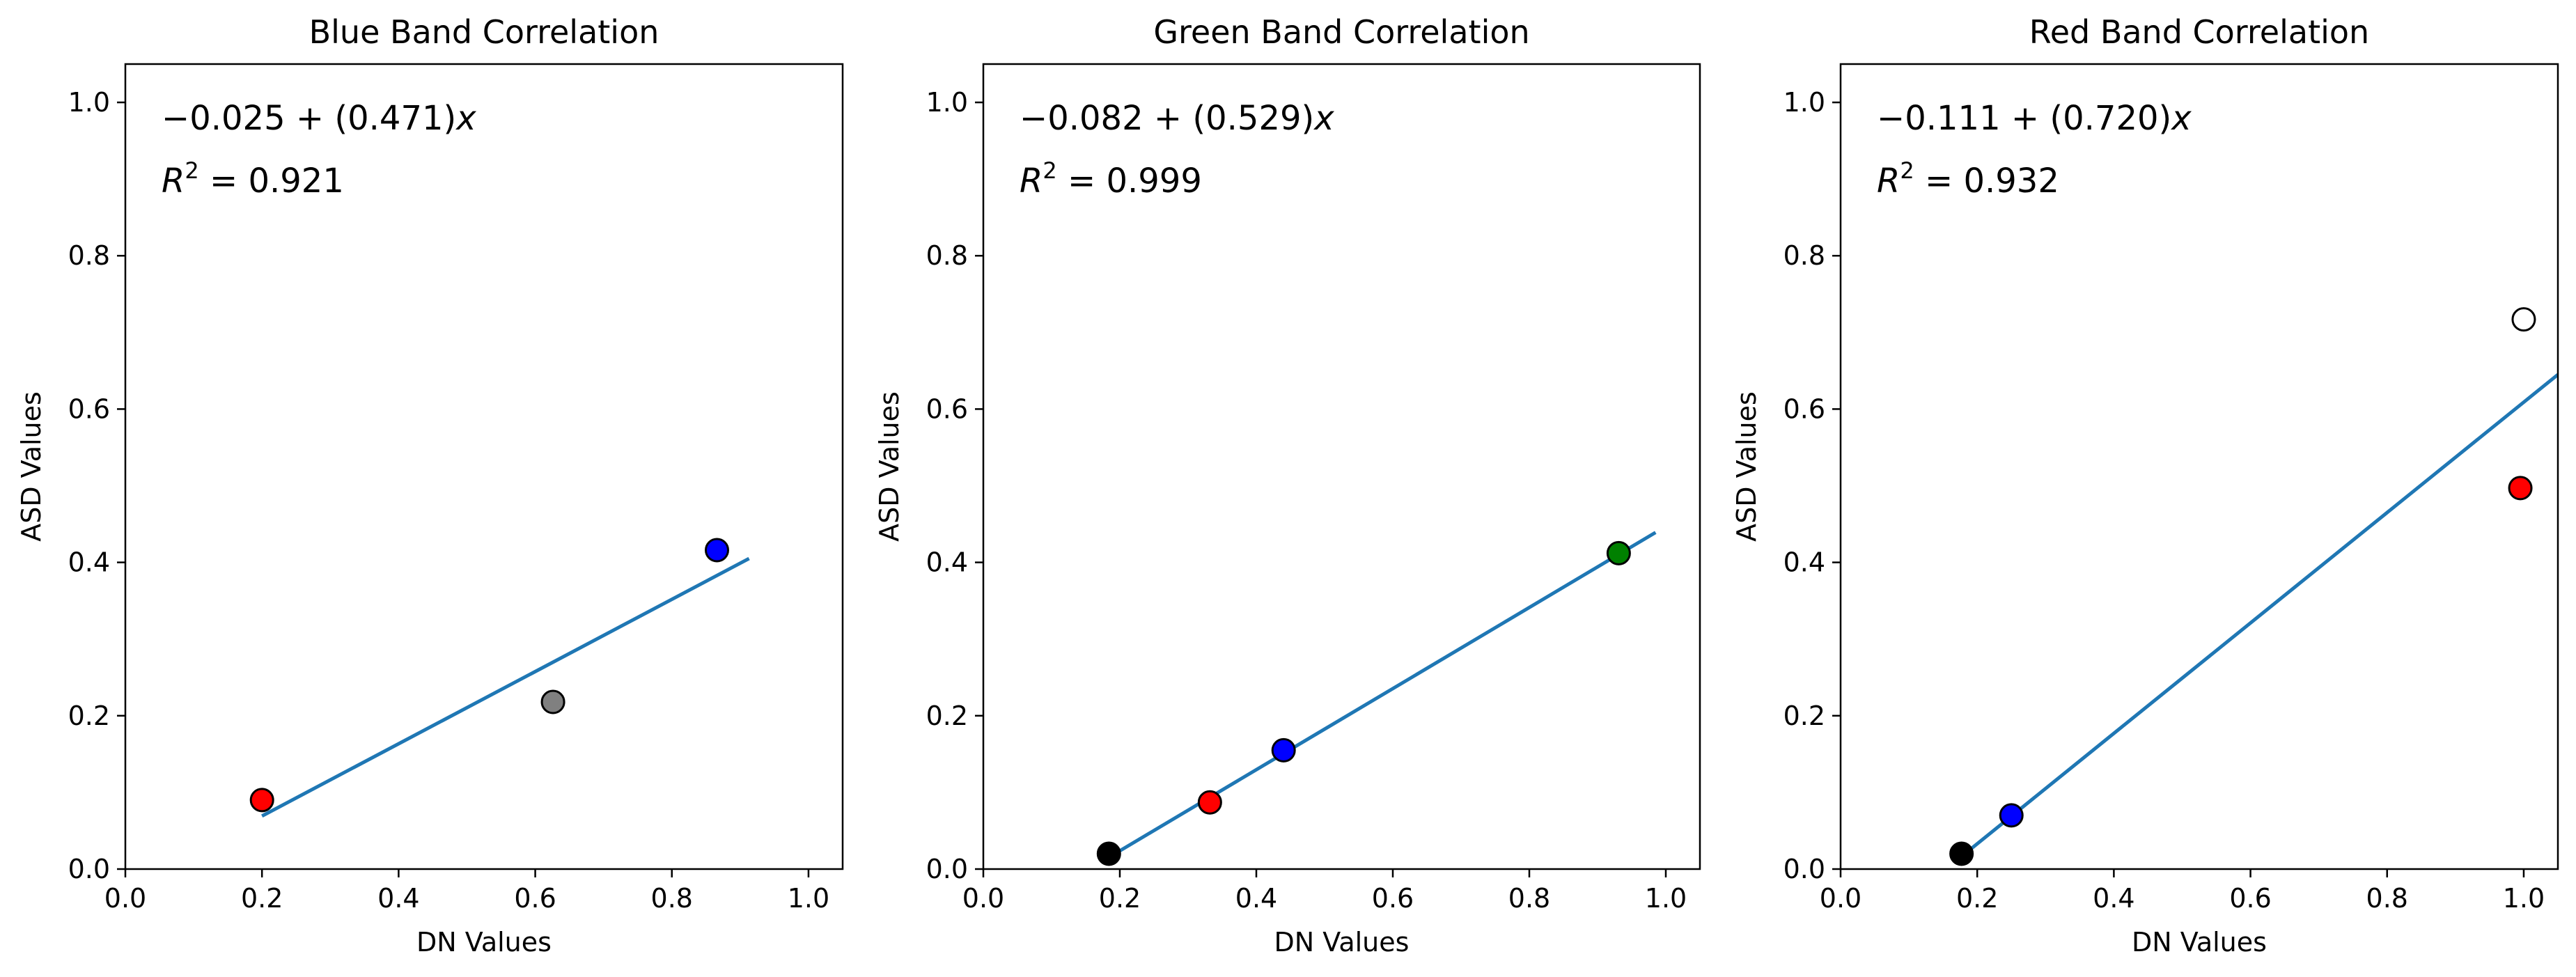  What do you see at coordinates (1986, 182) in the screenshot?
I see `r-squared-value: = 0.932` at bounding box center [1986, 182].